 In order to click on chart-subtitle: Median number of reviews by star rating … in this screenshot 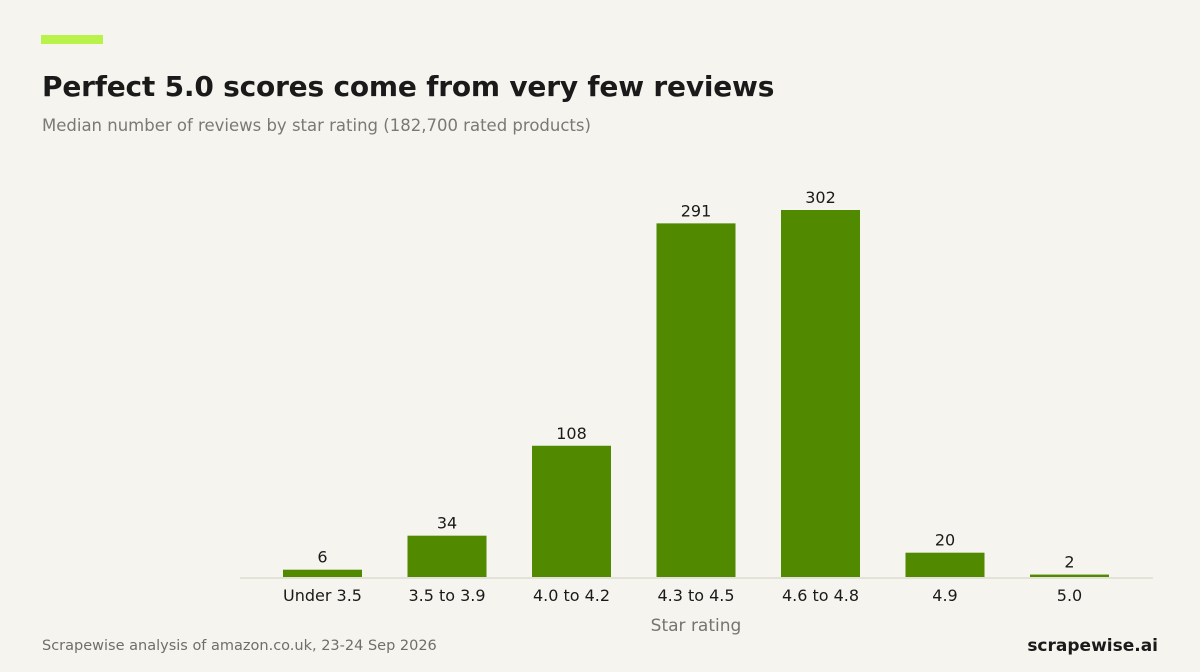, I will do `click(316, 125)`.